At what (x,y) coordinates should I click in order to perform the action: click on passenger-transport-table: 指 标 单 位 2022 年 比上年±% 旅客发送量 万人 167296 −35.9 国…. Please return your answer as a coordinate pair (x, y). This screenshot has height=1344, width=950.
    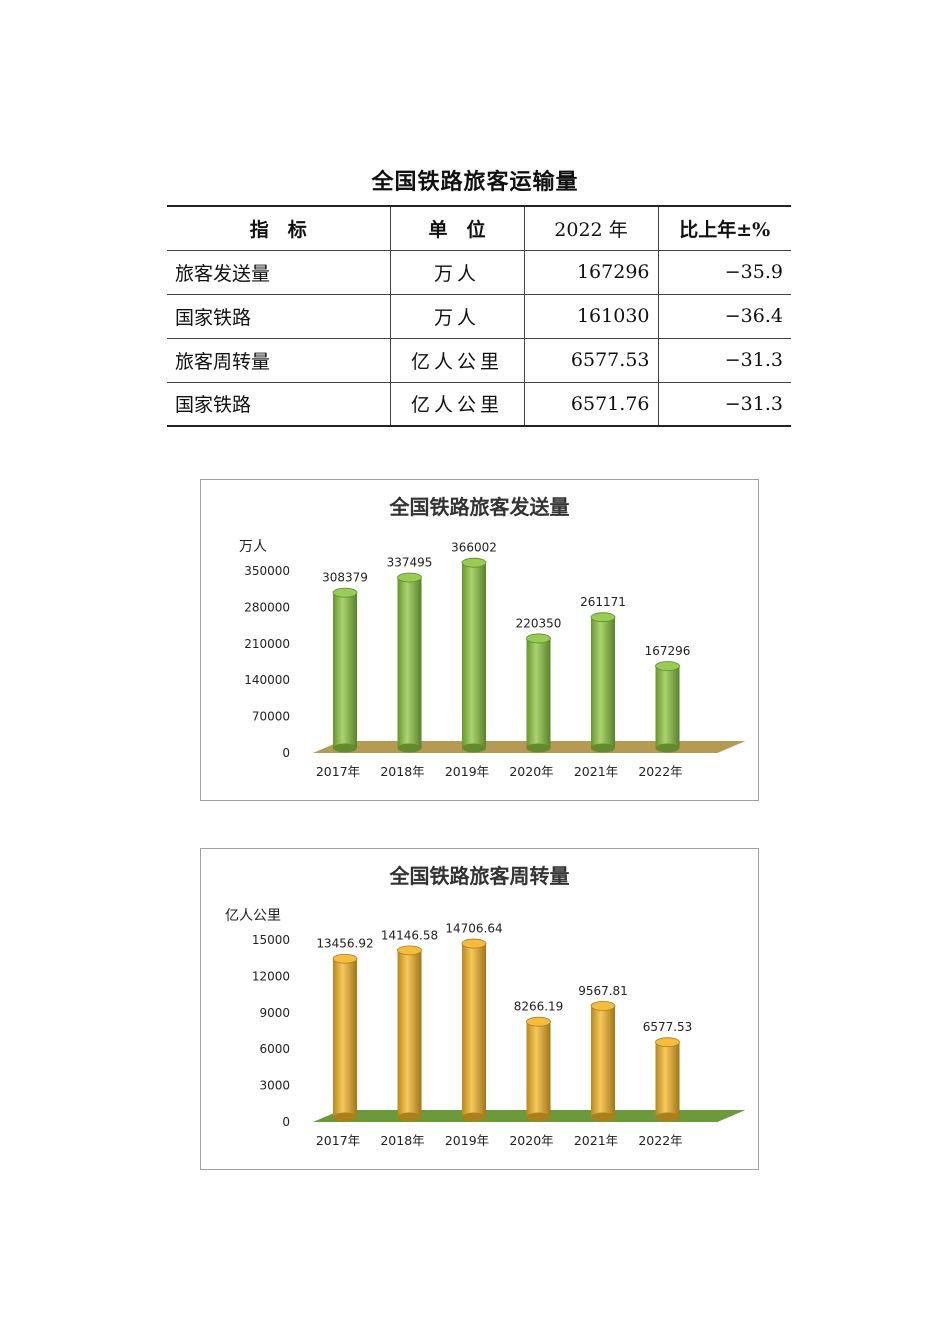
    Looking at the image, I should click on (479, 316).